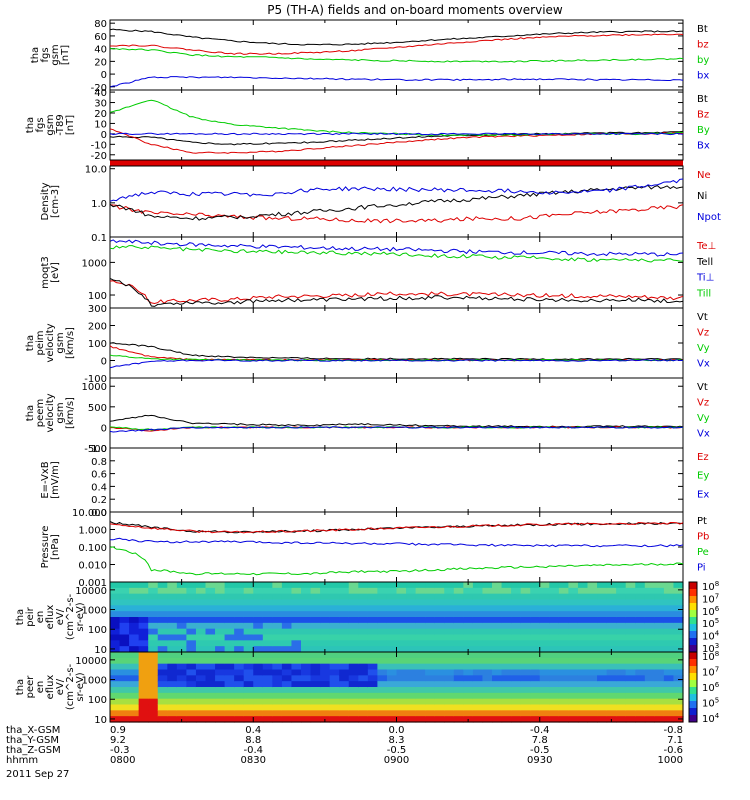  I want to click on time-axis-value: -0.6, so click(673, 750).